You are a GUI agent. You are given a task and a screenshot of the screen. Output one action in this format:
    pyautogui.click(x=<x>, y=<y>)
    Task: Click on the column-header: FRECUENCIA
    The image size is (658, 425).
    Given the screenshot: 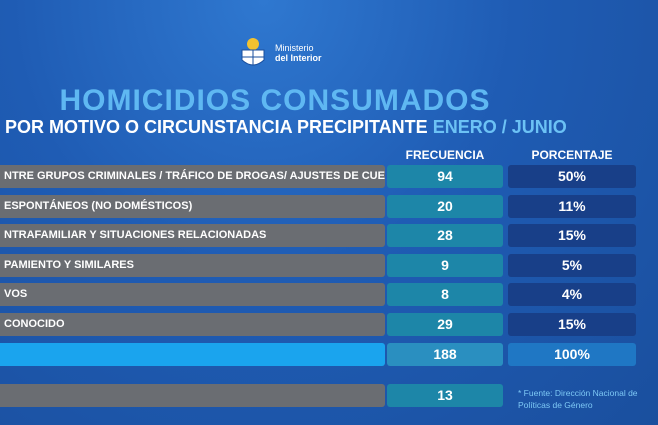 What is the action you would take?
    pyautogui.click(x=445, y=155)
    